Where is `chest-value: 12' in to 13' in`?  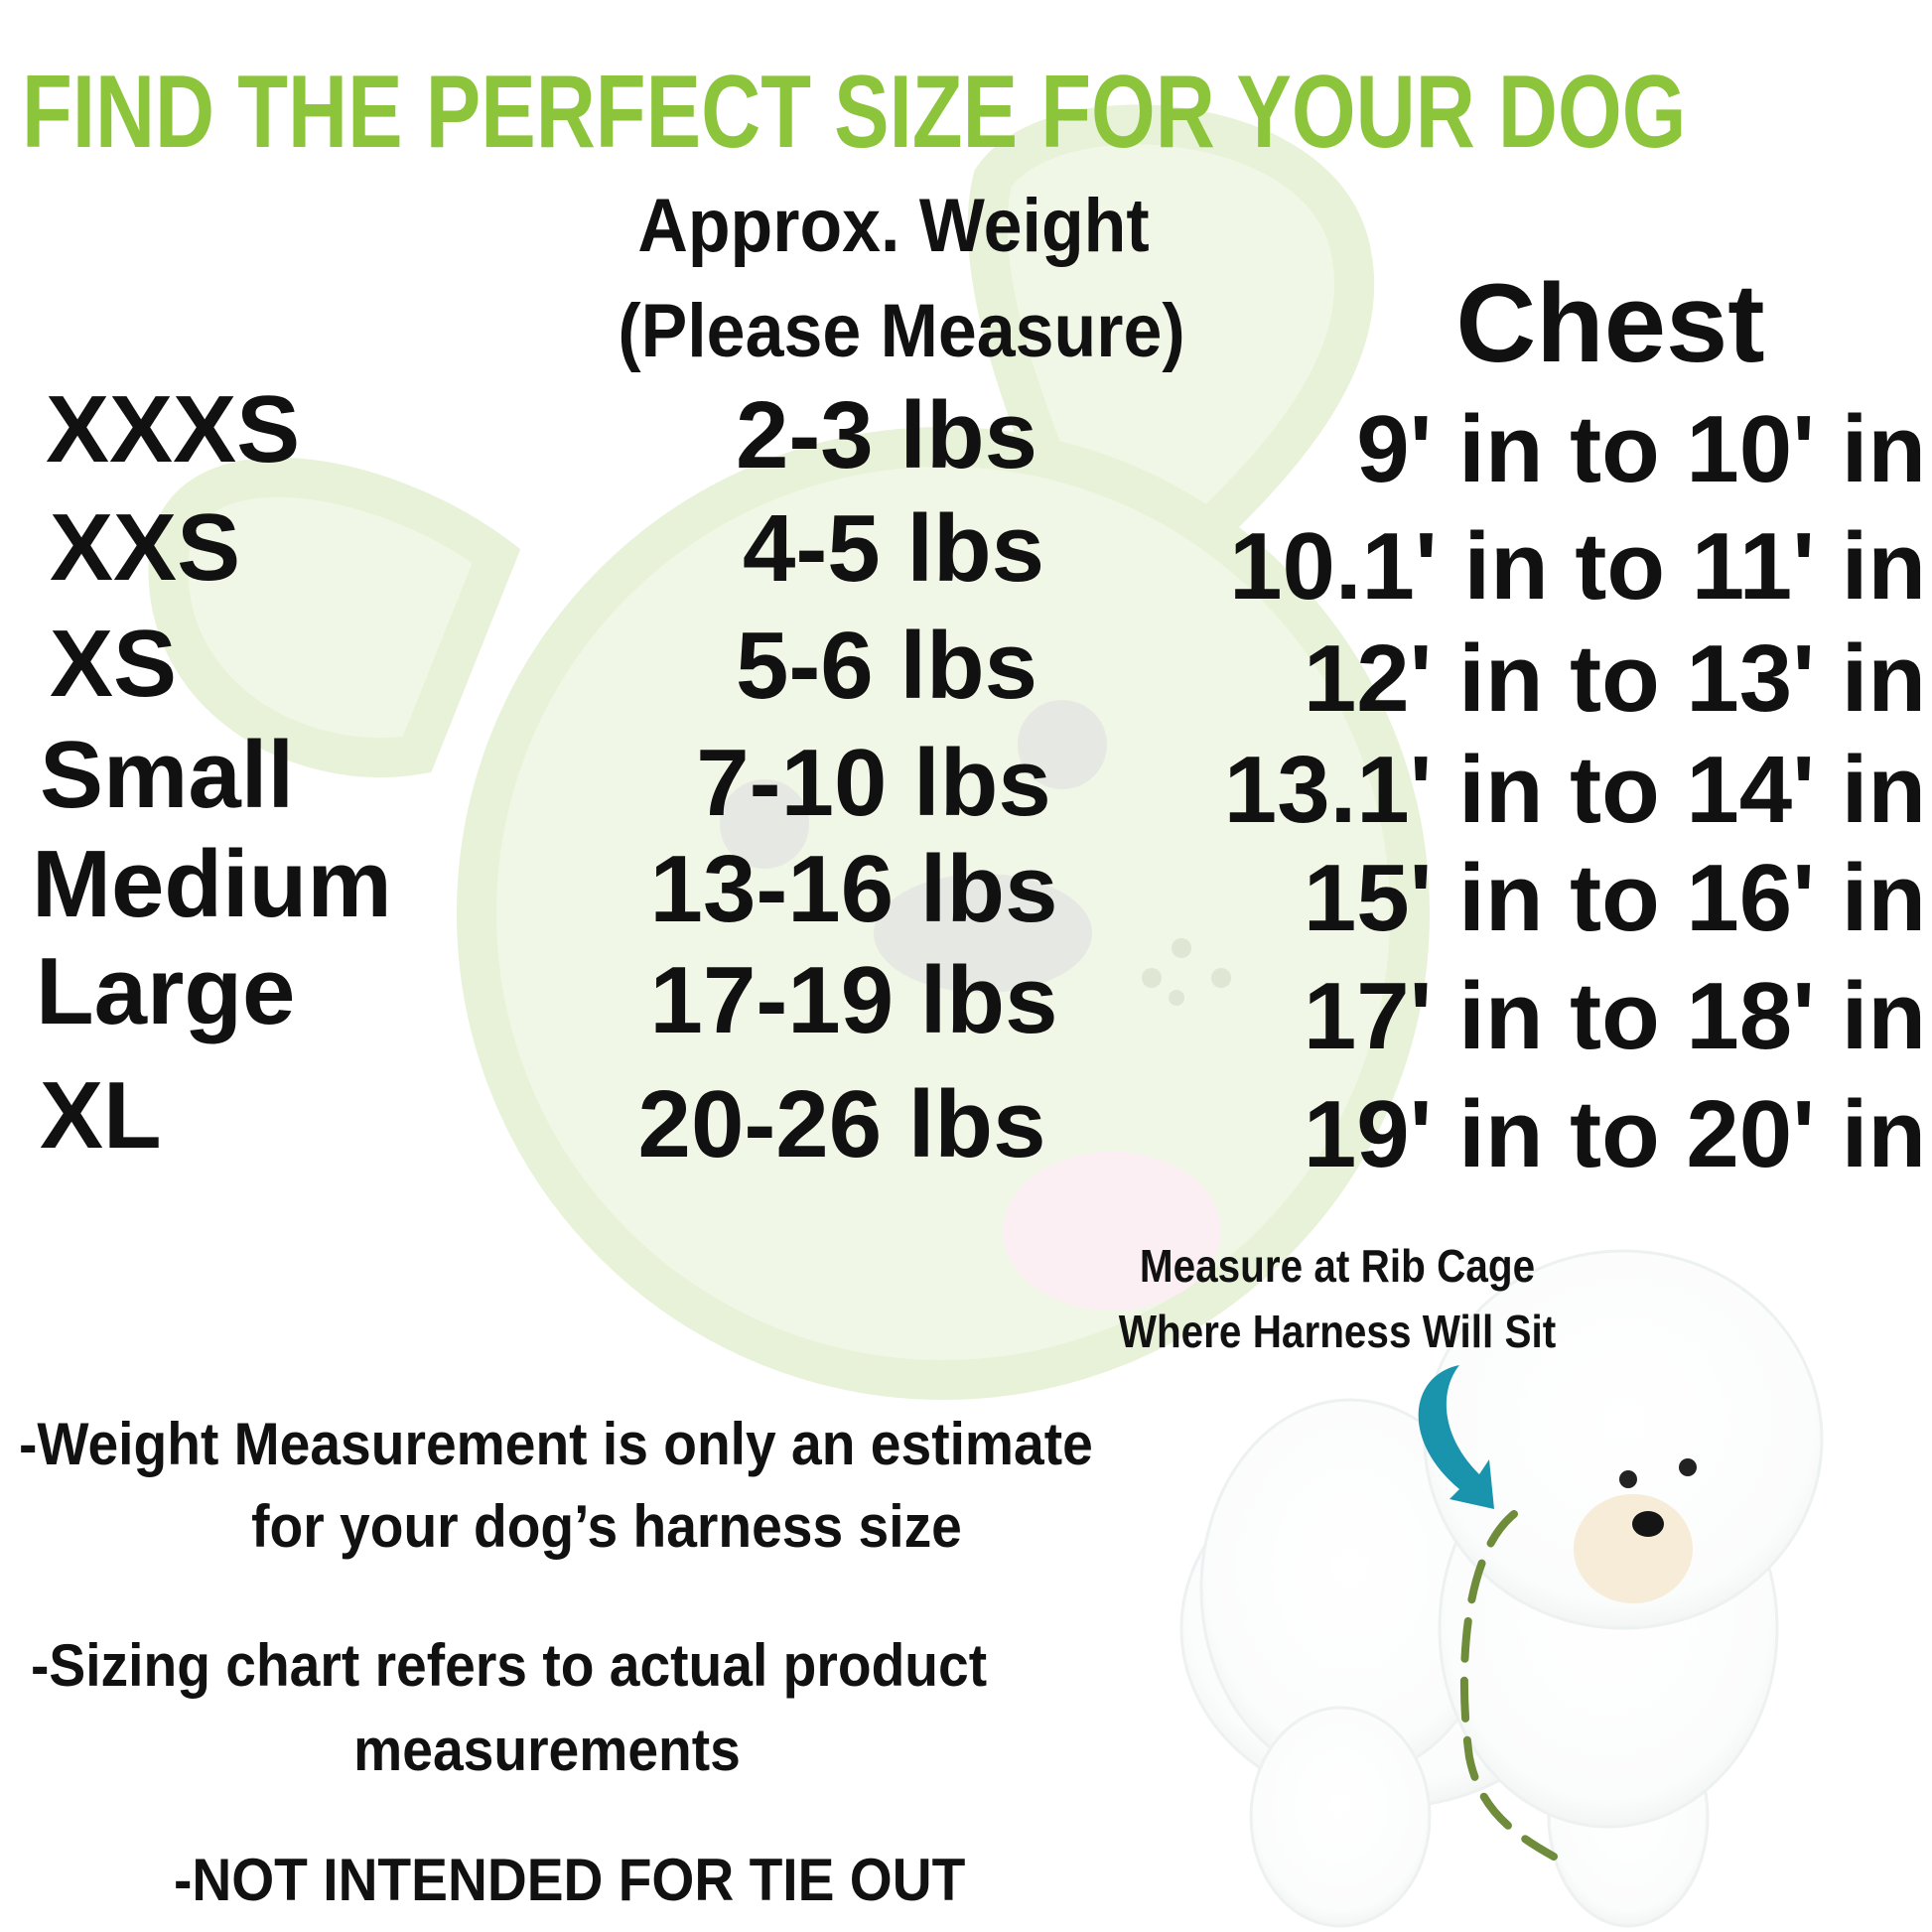
chest-value: 12' in to 13' in is located at coordinates (1615, 679).